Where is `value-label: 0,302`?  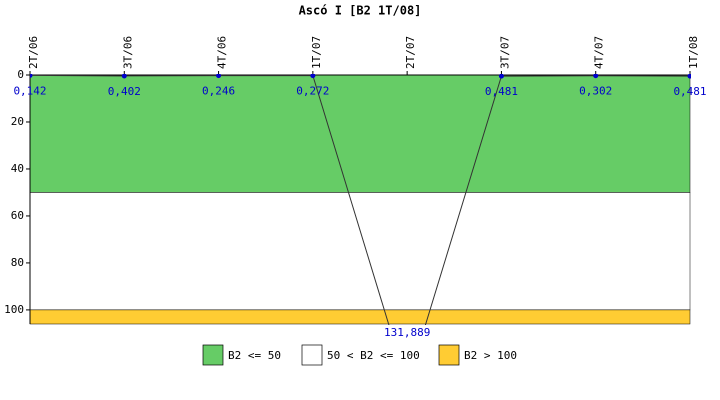
value-label: 0,302 is located at coordinates (595, 91).